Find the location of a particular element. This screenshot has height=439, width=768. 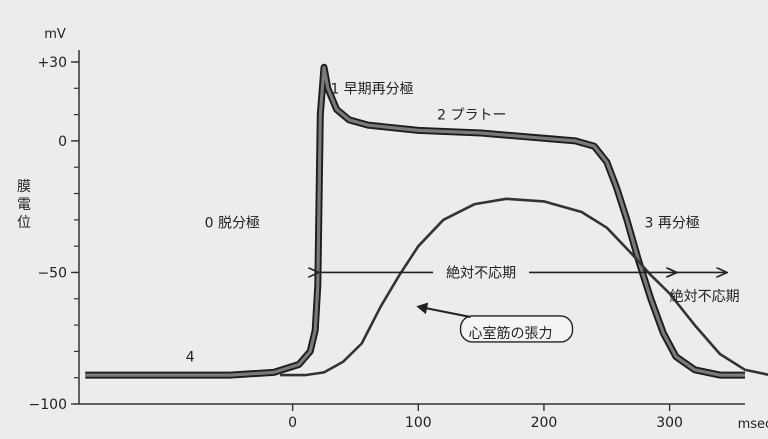

label-phase-3: 3 再分極 is located at coordinates (671, 223).